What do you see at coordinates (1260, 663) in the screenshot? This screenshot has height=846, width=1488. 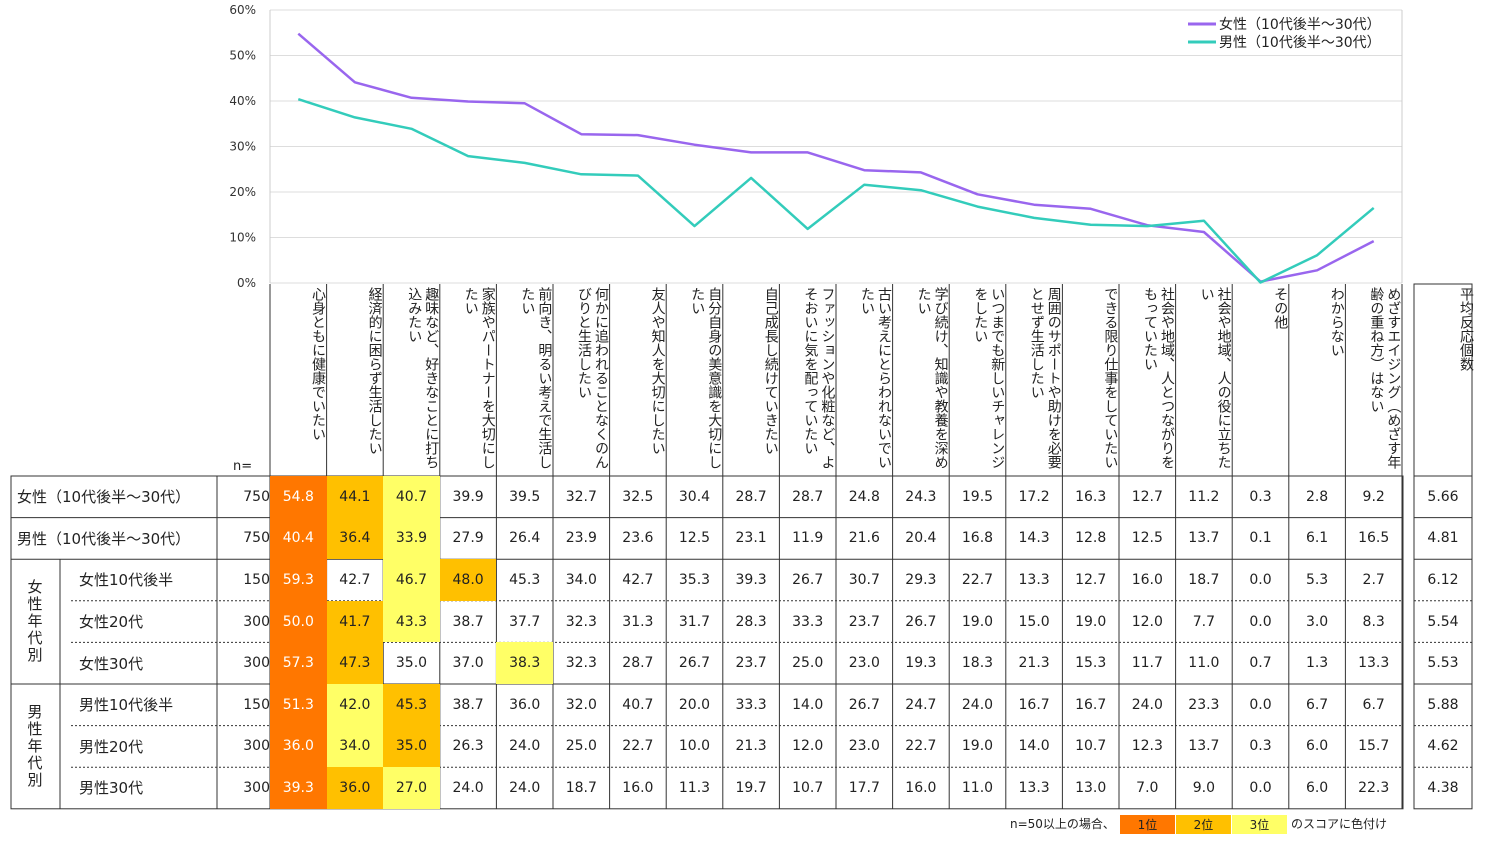 I see `table-cell: 0.7` at bounding box center [1260, 663].